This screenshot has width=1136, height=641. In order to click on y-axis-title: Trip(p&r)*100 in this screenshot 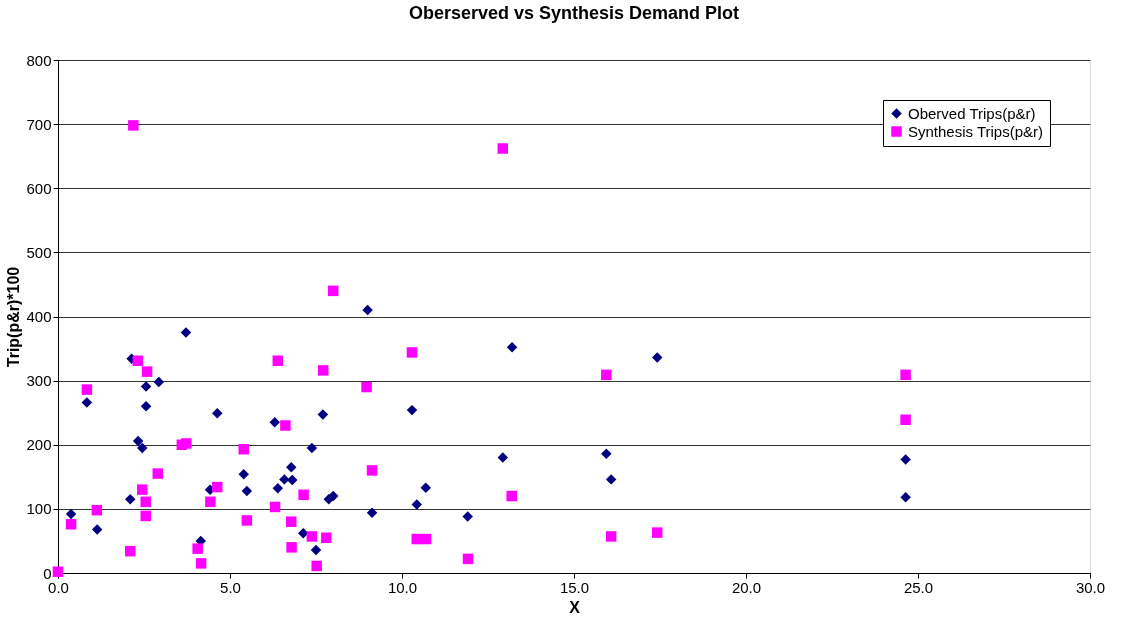, I will do `click(14, 317)`.